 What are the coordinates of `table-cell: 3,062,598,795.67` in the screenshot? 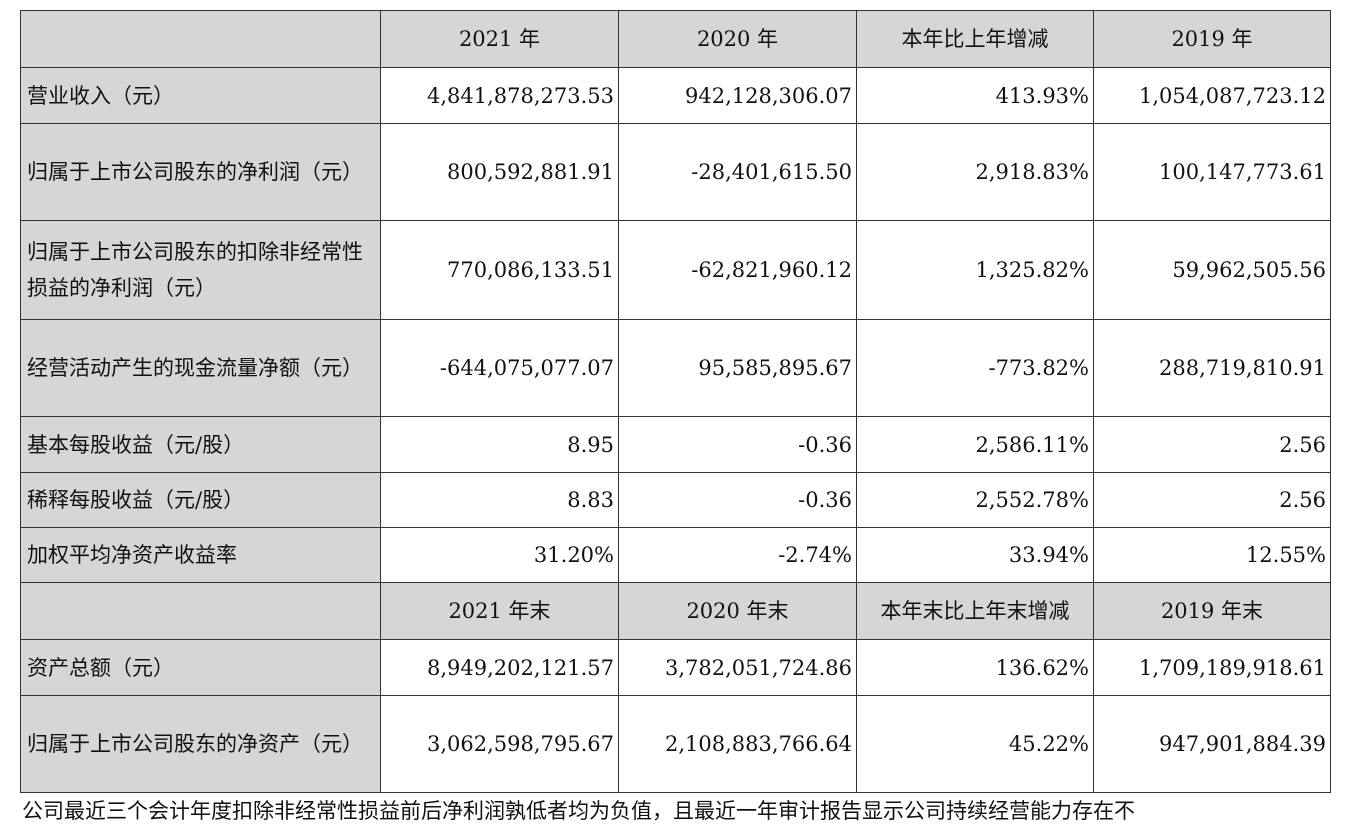 It's located at (499, 744).